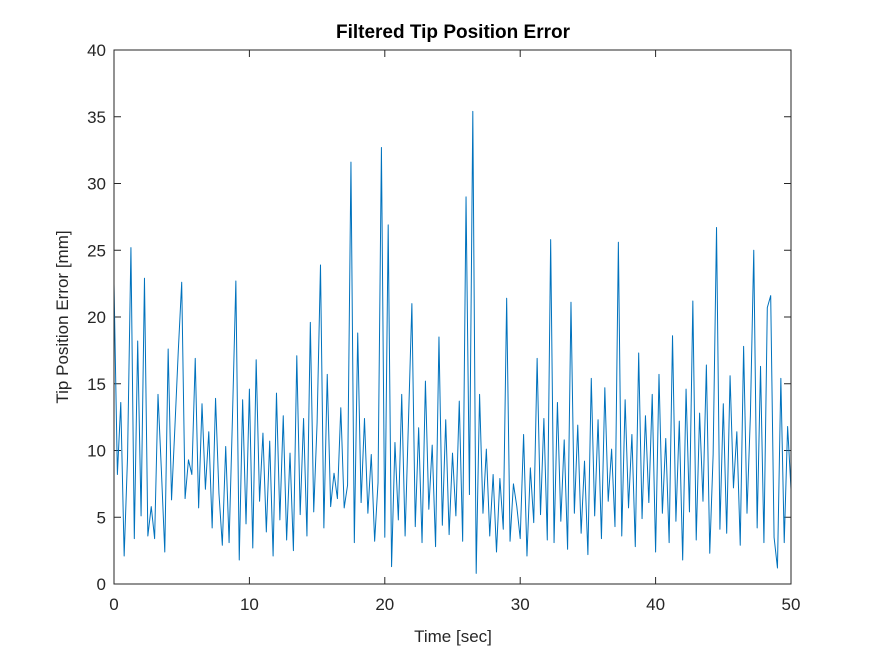 The height and width of the screenshot is (656, 875). Describe the element at coordinates (96, 250) in the screenshot. I see `y-tick-label: 25` at that location.